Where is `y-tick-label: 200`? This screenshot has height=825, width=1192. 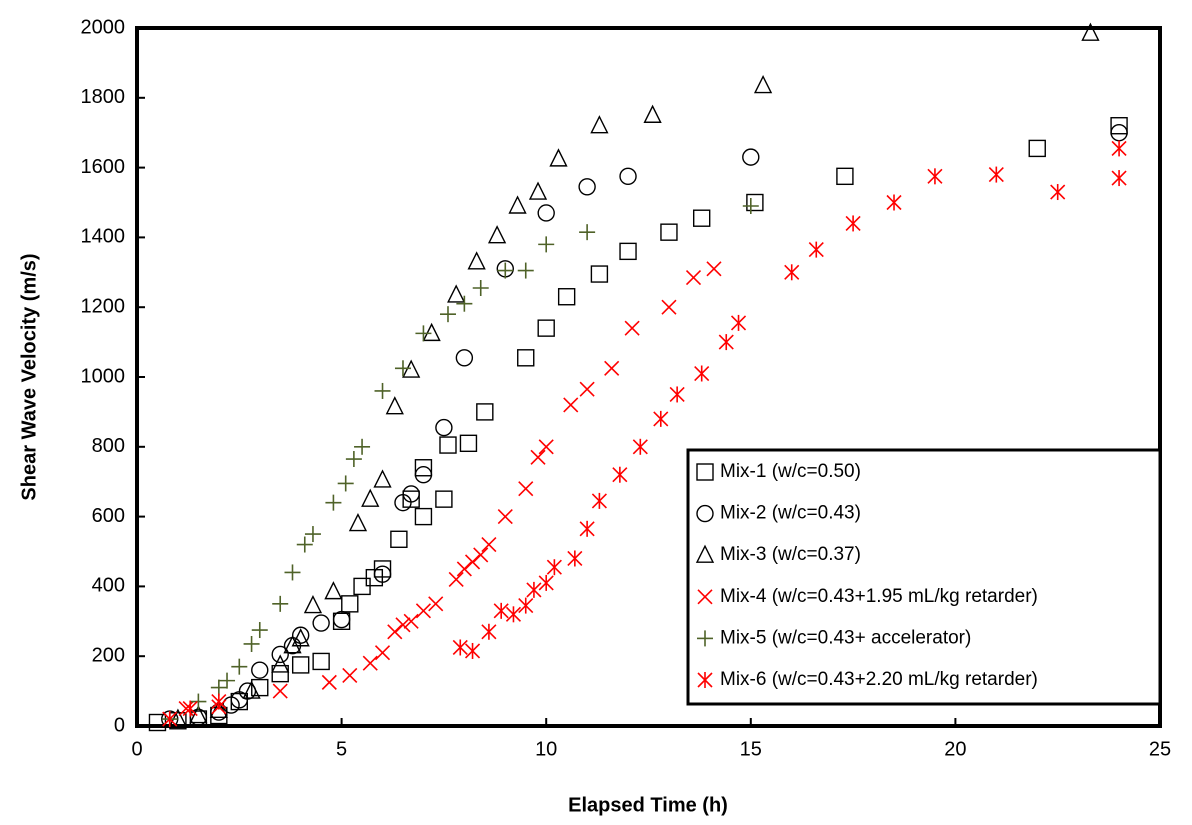
y-tick-label: 200 is located at coordinates (108, 655).